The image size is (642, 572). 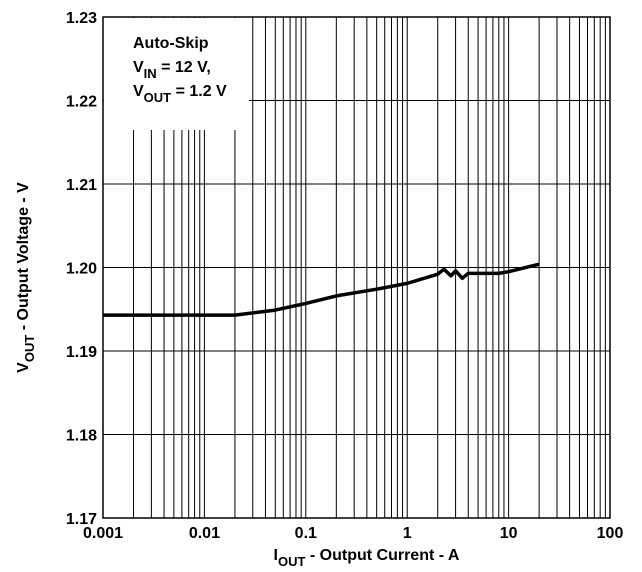 I want to click on text-main: I, so click(x=276, y=555).